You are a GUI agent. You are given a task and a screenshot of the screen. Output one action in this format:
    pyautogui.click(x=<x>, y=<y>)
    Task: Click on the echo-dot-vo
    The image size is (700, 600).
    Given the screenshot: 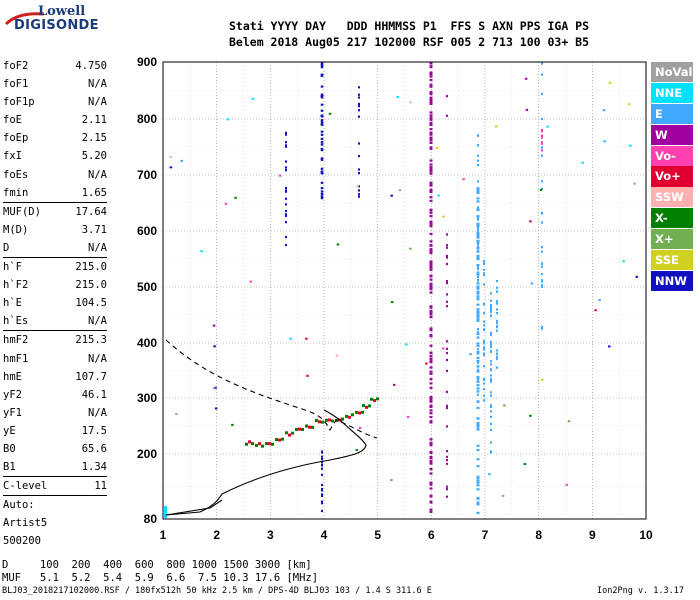 What is the action you would take?
    pyautogui.click(x=542, y=150)
    